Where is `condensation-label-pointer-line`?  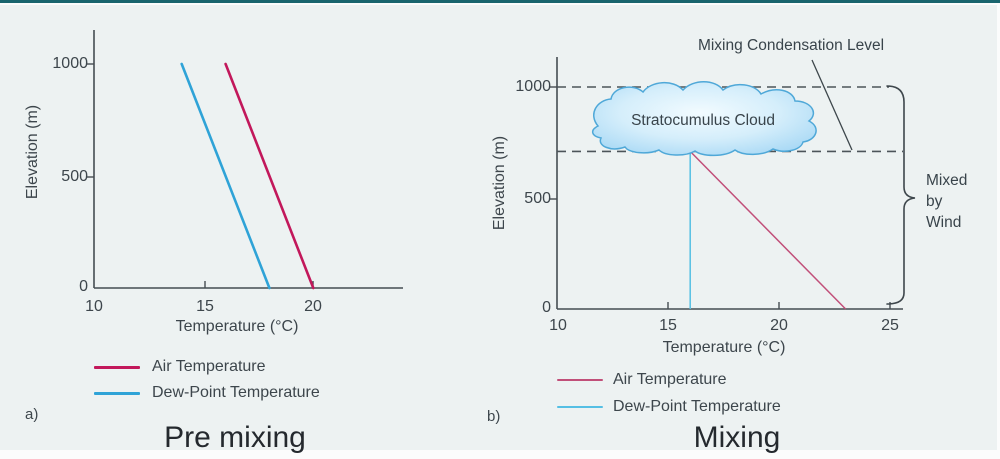
condensation-label-pointer-line is located at coordinates (832, 105).